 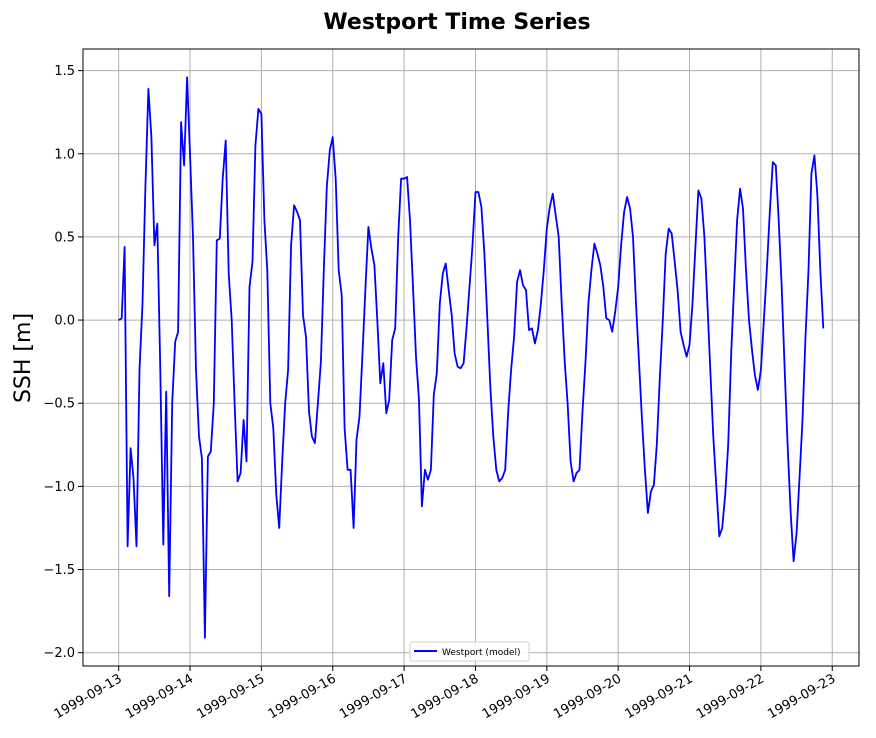 I want to click on legend-entry-label: Westport (model), so click(x=481, y=653).